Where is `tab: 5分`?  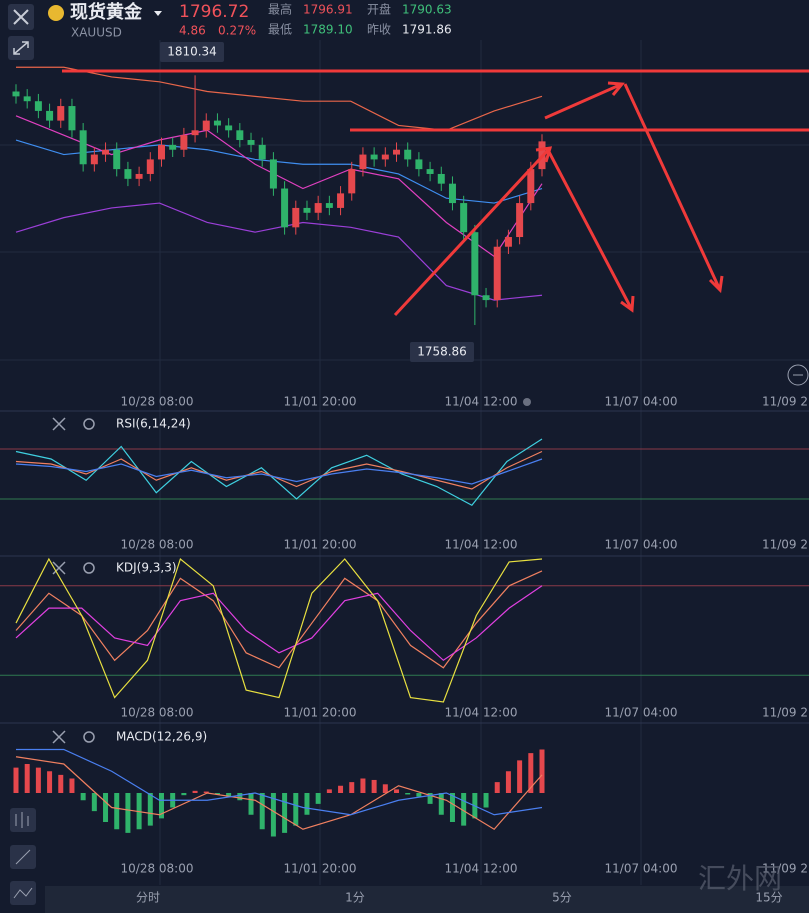 tab: 5分 is located at coordinates (562, 898).